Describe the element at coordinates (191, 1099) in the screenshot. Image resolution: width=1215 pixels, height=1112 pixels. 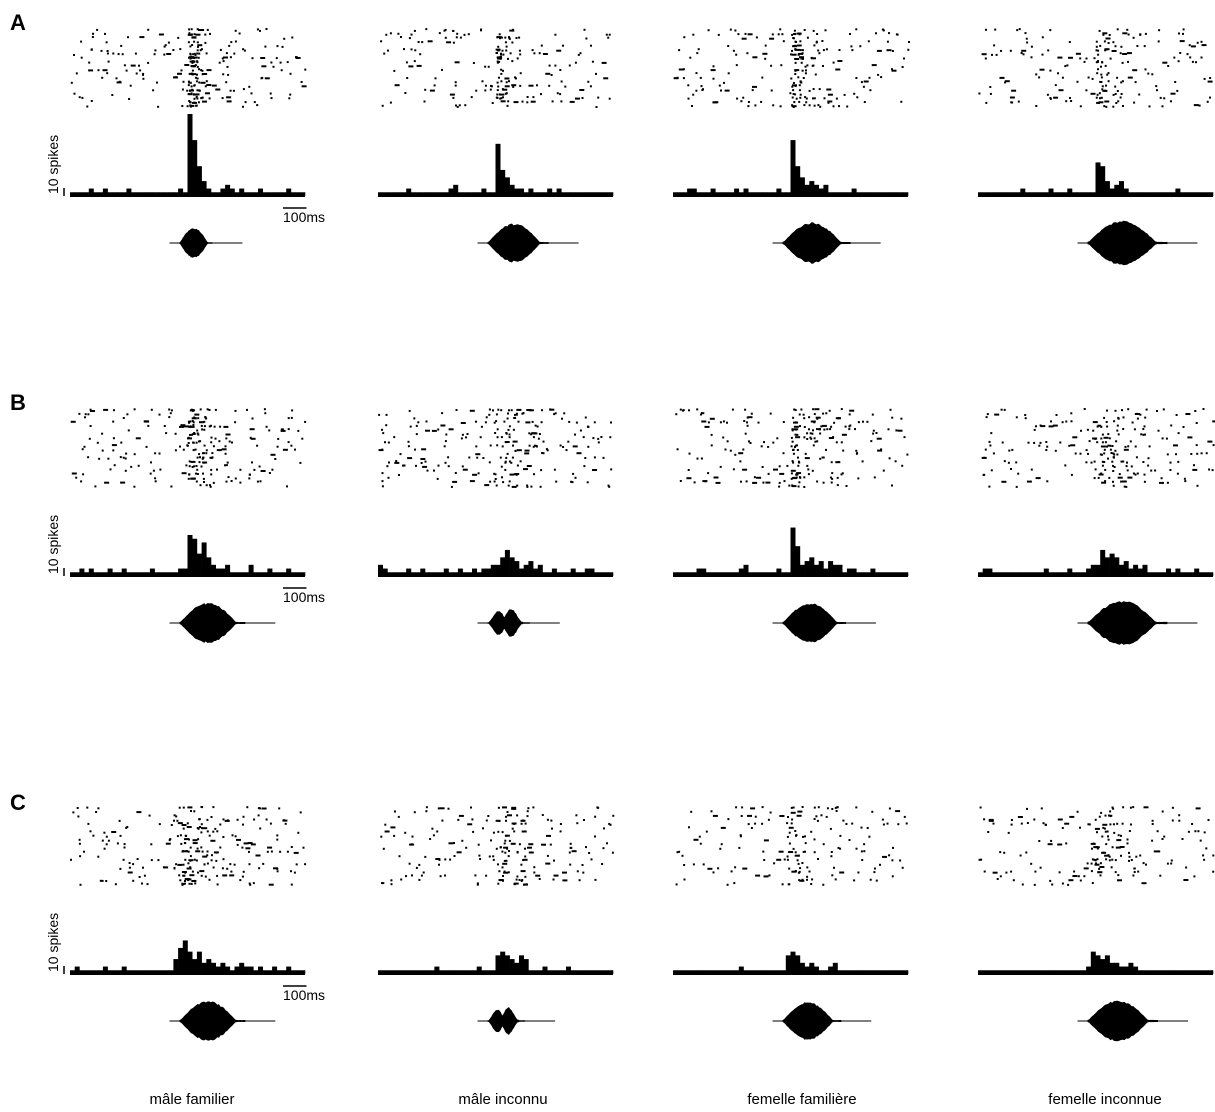
I see `condition-label: mâle familier` at that location.